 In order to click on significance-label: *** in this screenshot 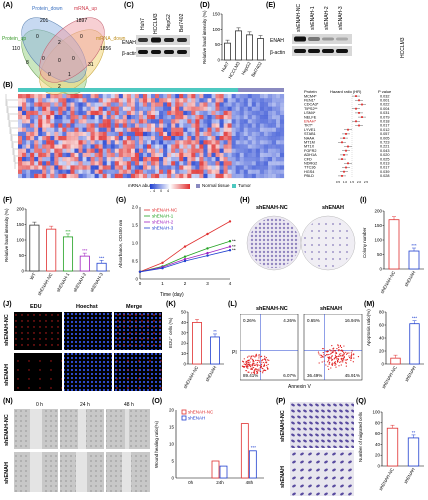, I will do `click(234, 241)`.